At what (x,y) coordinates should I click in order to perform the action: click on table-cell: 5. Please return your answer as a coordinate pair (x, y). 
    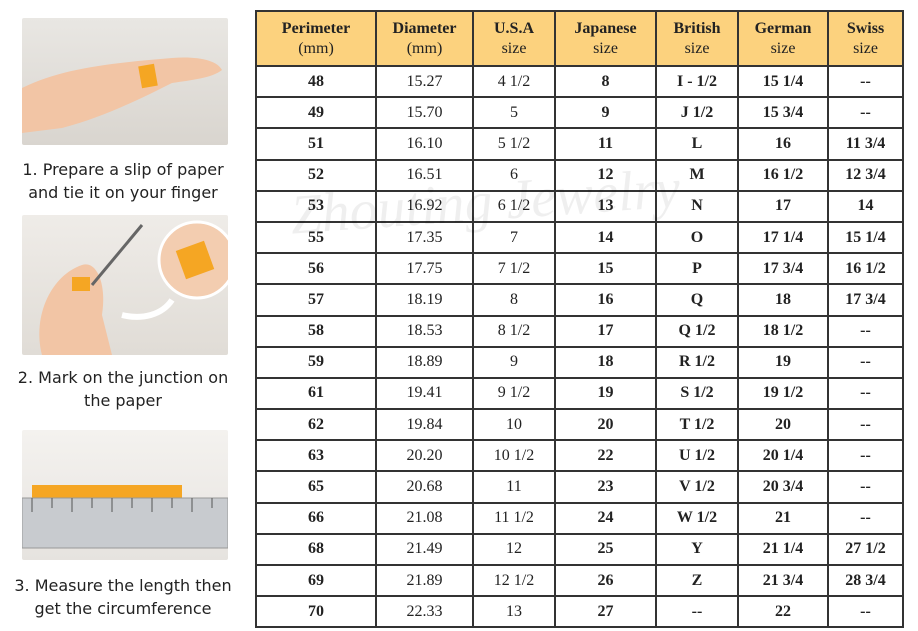
    Looking at the image, I should click on (514, 113).